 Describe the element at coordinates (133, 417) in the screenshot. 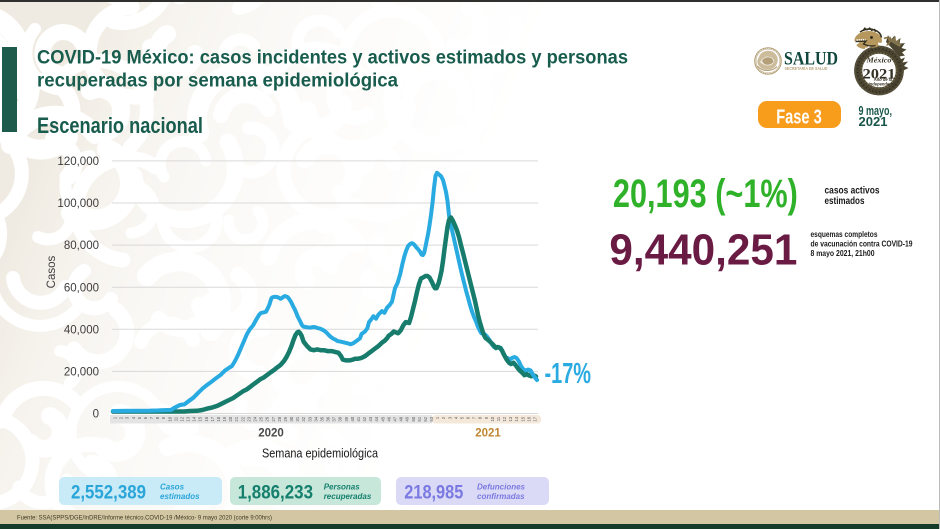

I see `svg-text: 4` at that location.